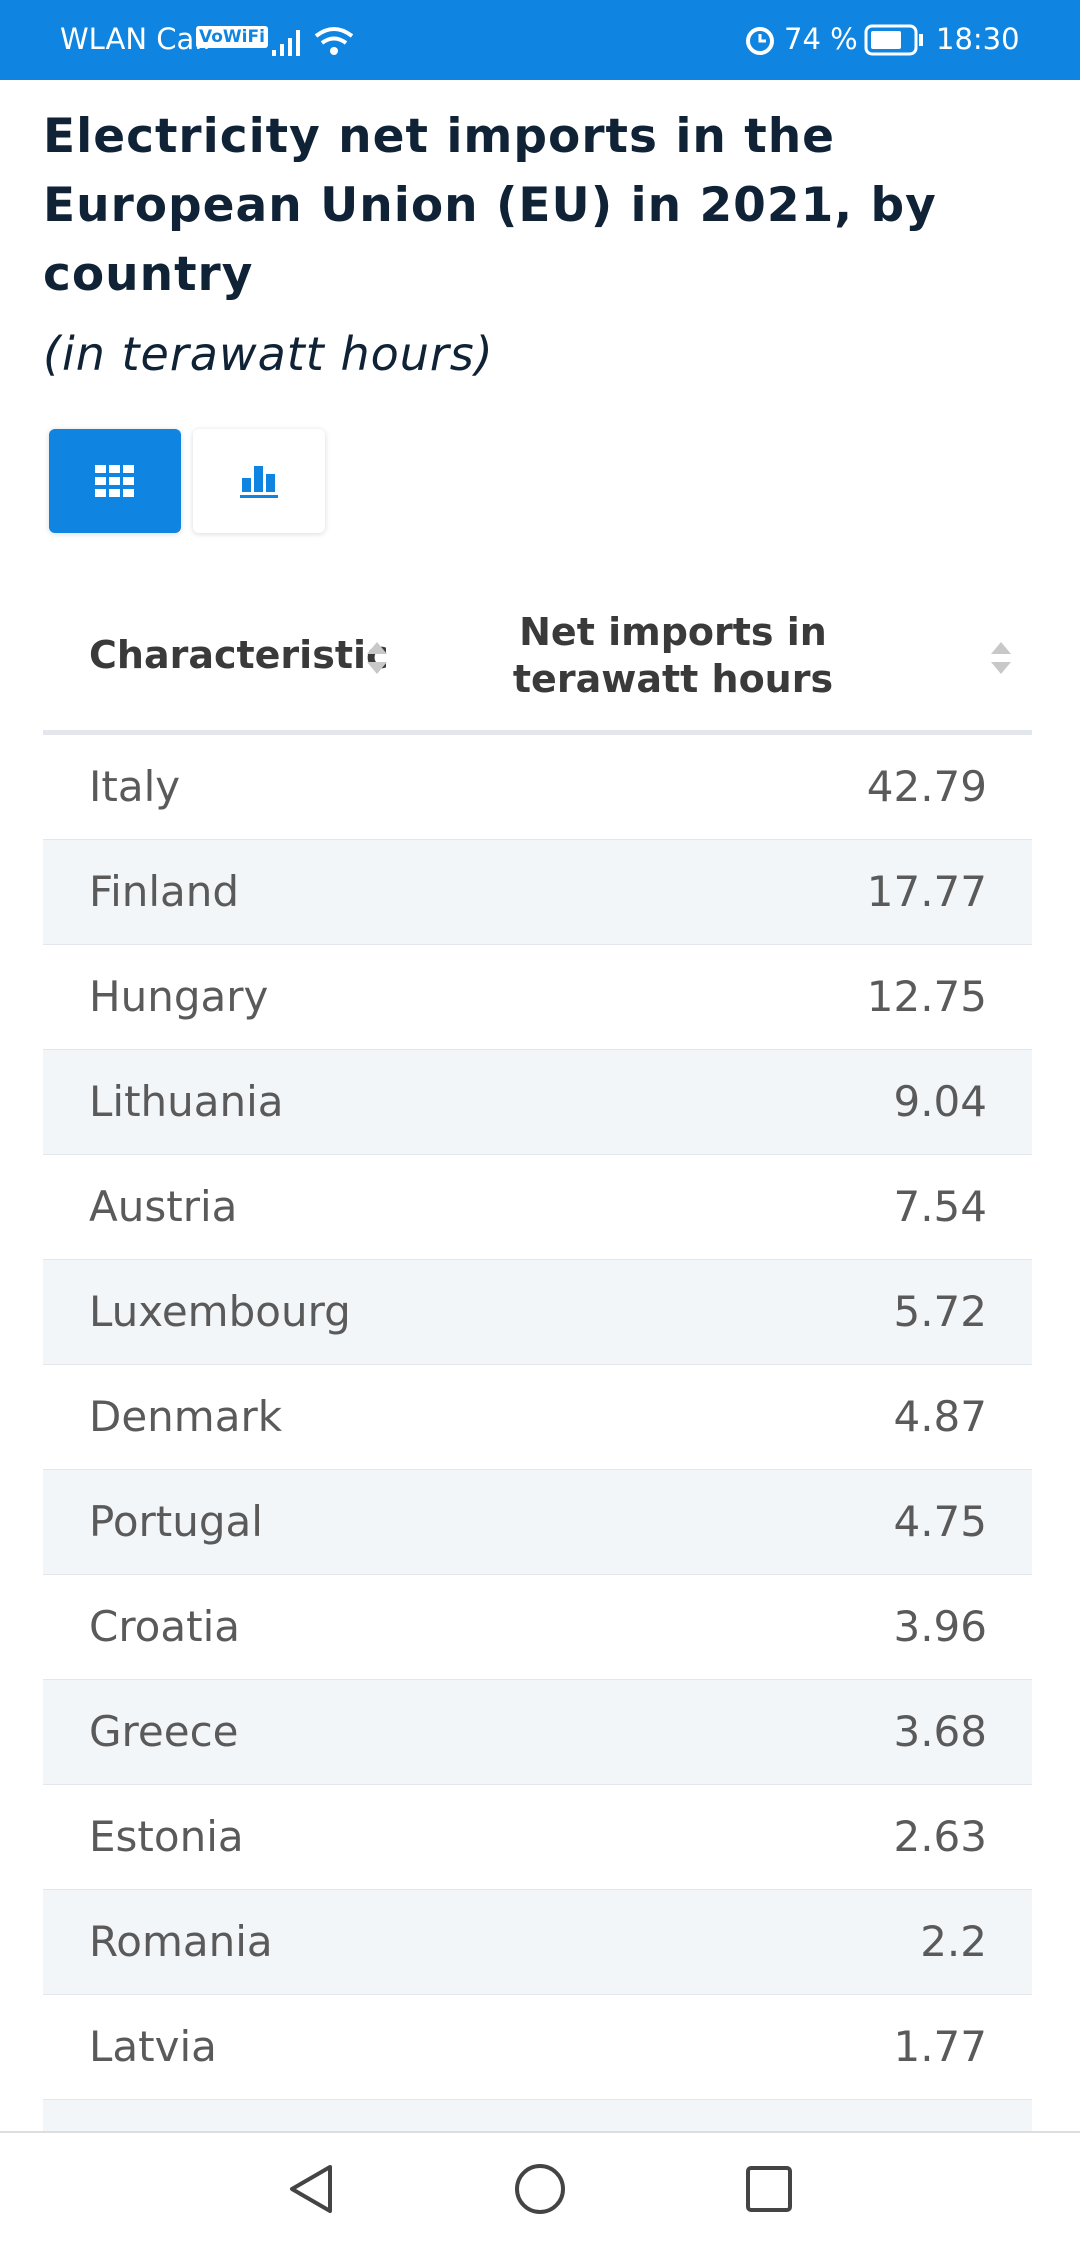 The image size is (1080, 2250). I want to click on table-row: Denmark 4.87, so click(537, 1418).